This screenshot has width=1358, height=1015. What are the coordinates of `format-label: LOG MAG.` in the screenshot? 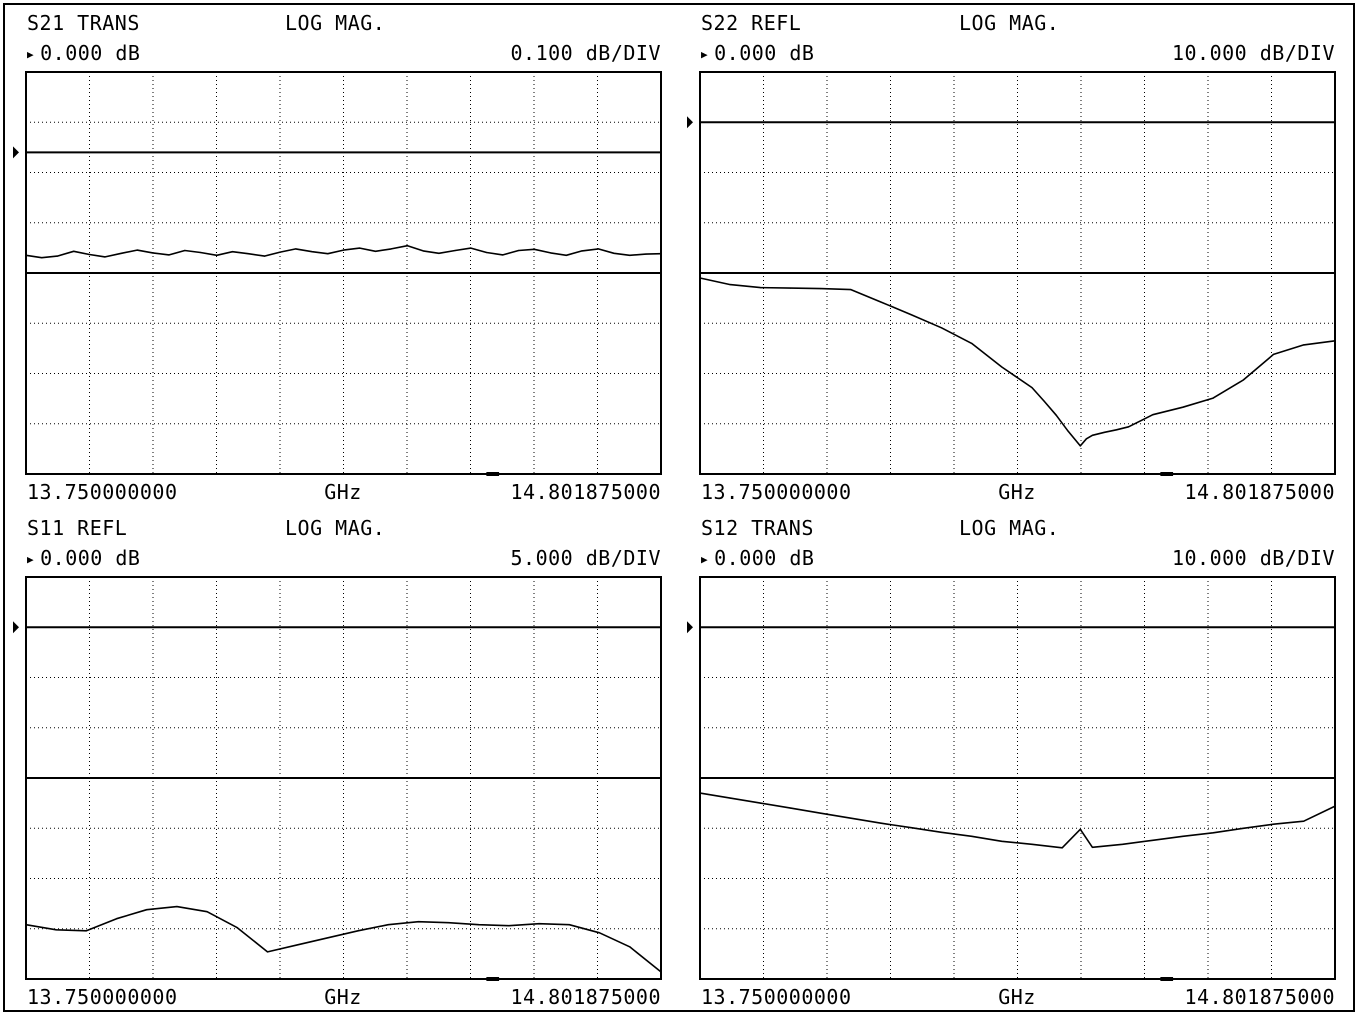 It's located at (335, 23).